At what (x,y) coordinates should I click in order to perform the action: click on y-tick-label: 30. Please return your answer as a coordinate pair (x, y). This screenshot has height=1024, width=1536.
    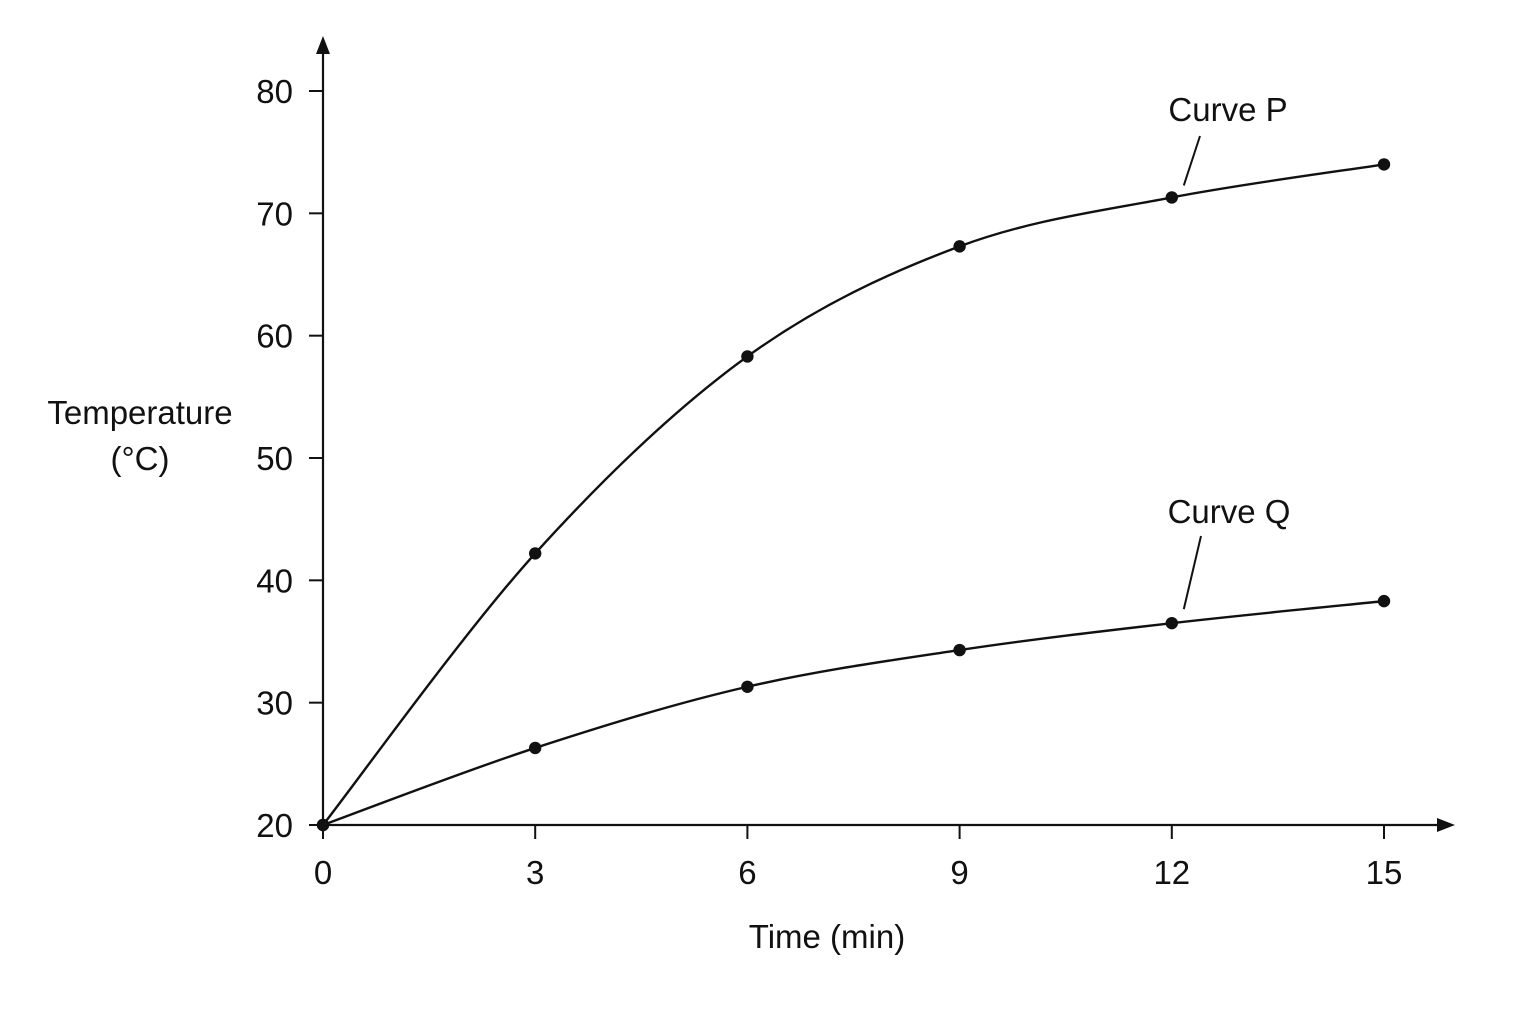
    Looking at the image, I should click on (274, 703).